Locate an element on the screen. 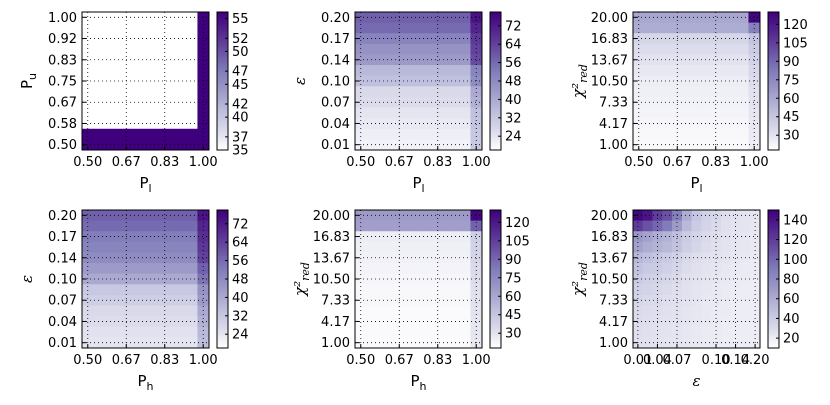 The width and height of the screenshot is (830, 405). x-tick-label: 0.83 is located at coordinates (437, 360).